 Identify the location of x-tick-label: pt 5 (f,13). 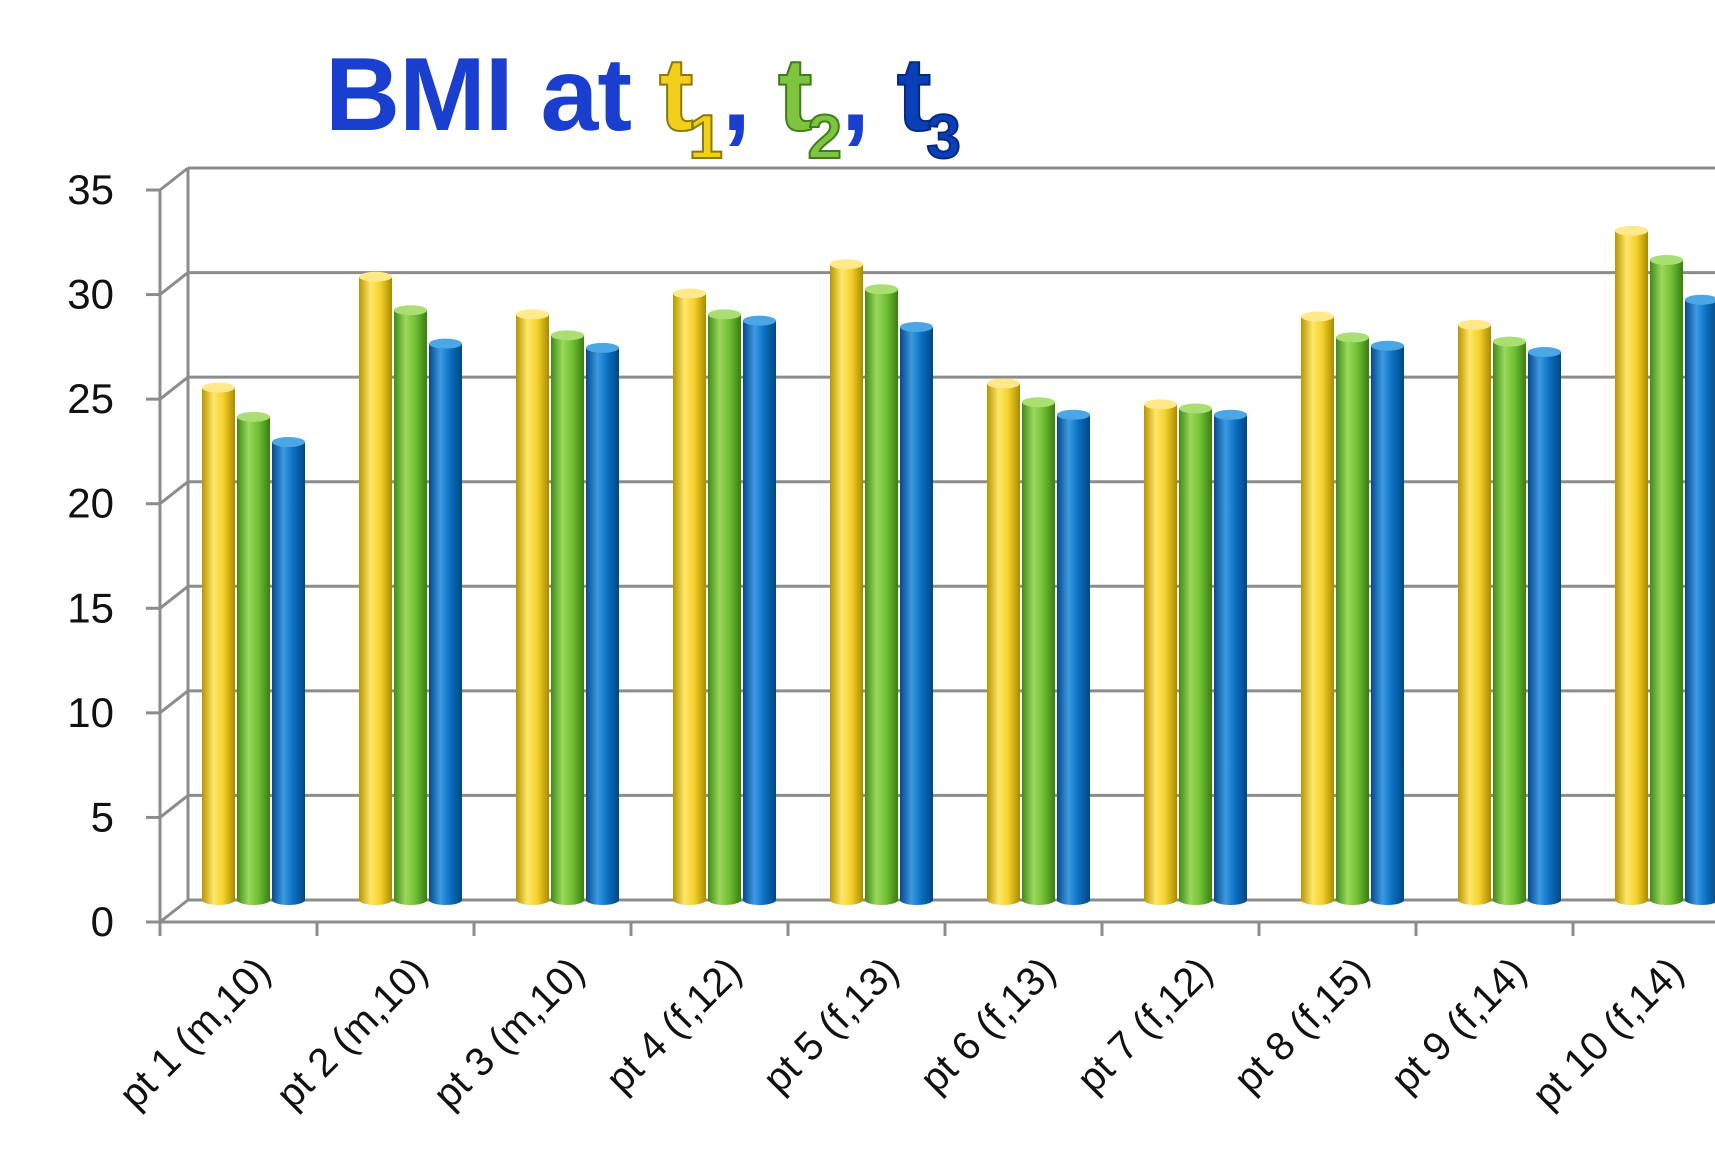
(831, 1025).